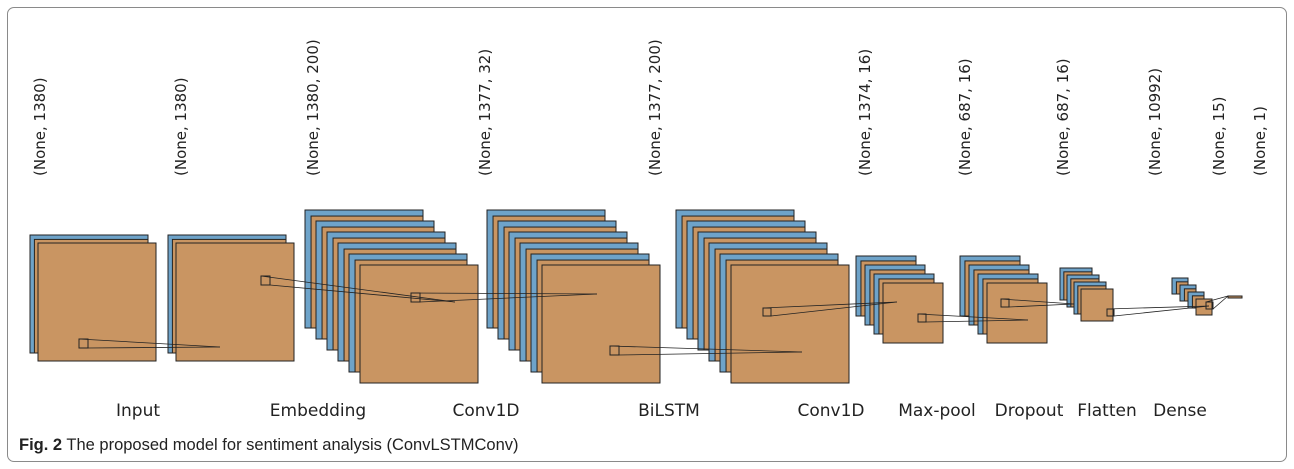  Describe the element at coordinates (41, 445) in the screenshot. I see `caption-label: Fig. 2` at that location.